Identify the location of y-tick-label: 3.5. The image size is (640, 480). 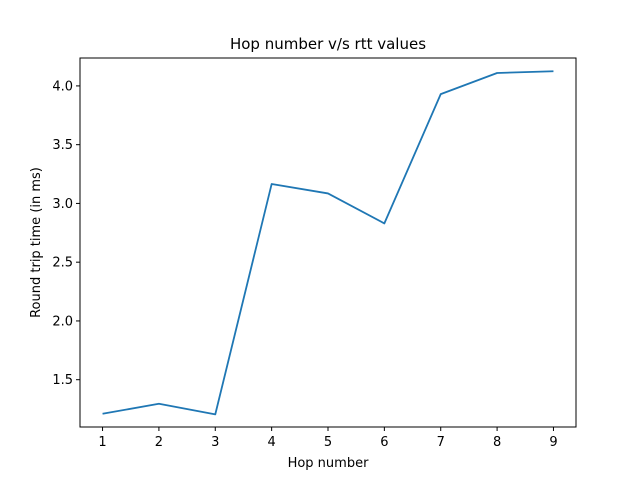
(62, 145).